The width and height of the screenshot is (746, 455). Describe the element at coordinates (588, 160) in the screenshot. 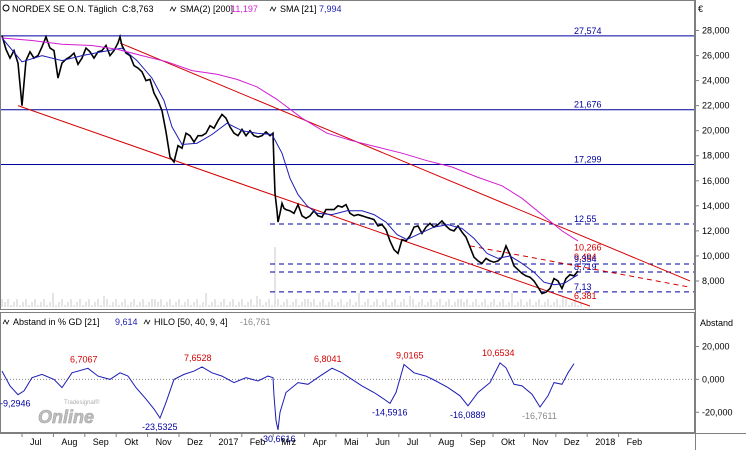

I see `level-label: 17,299` at that location.